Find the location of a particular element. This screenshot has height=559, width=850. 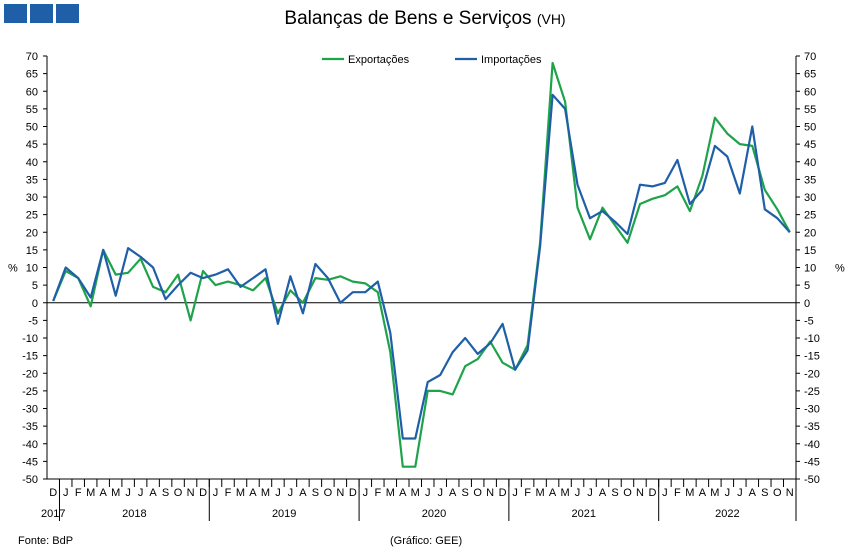

left-y-tick-label: 0 is located at coordinates (35, 304).